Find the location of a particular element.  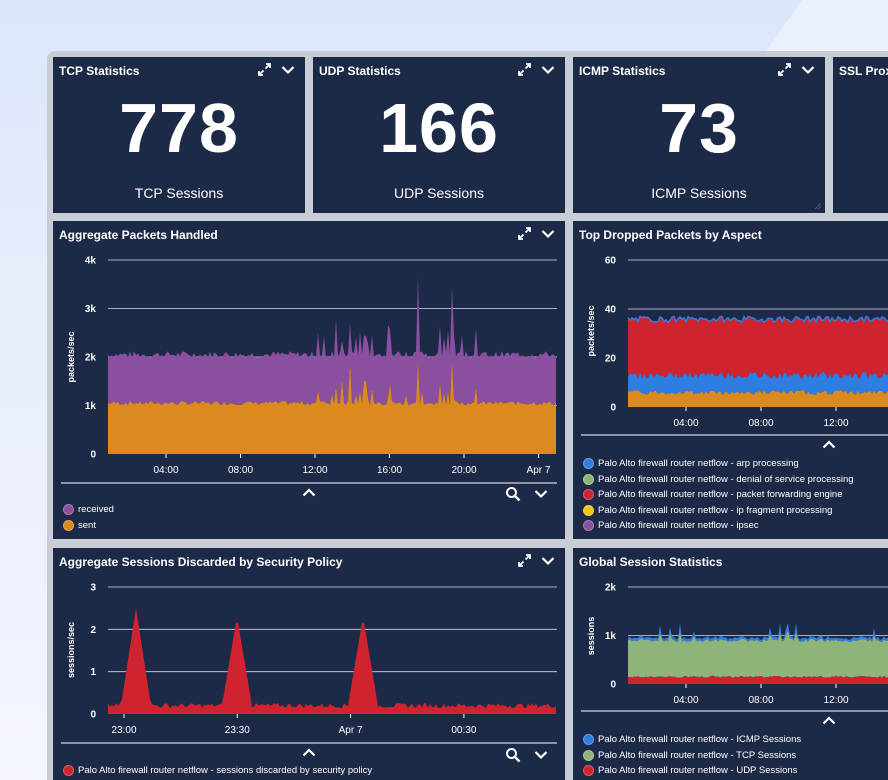

y-tick-label: 20 is located at coordinates (611, 359).